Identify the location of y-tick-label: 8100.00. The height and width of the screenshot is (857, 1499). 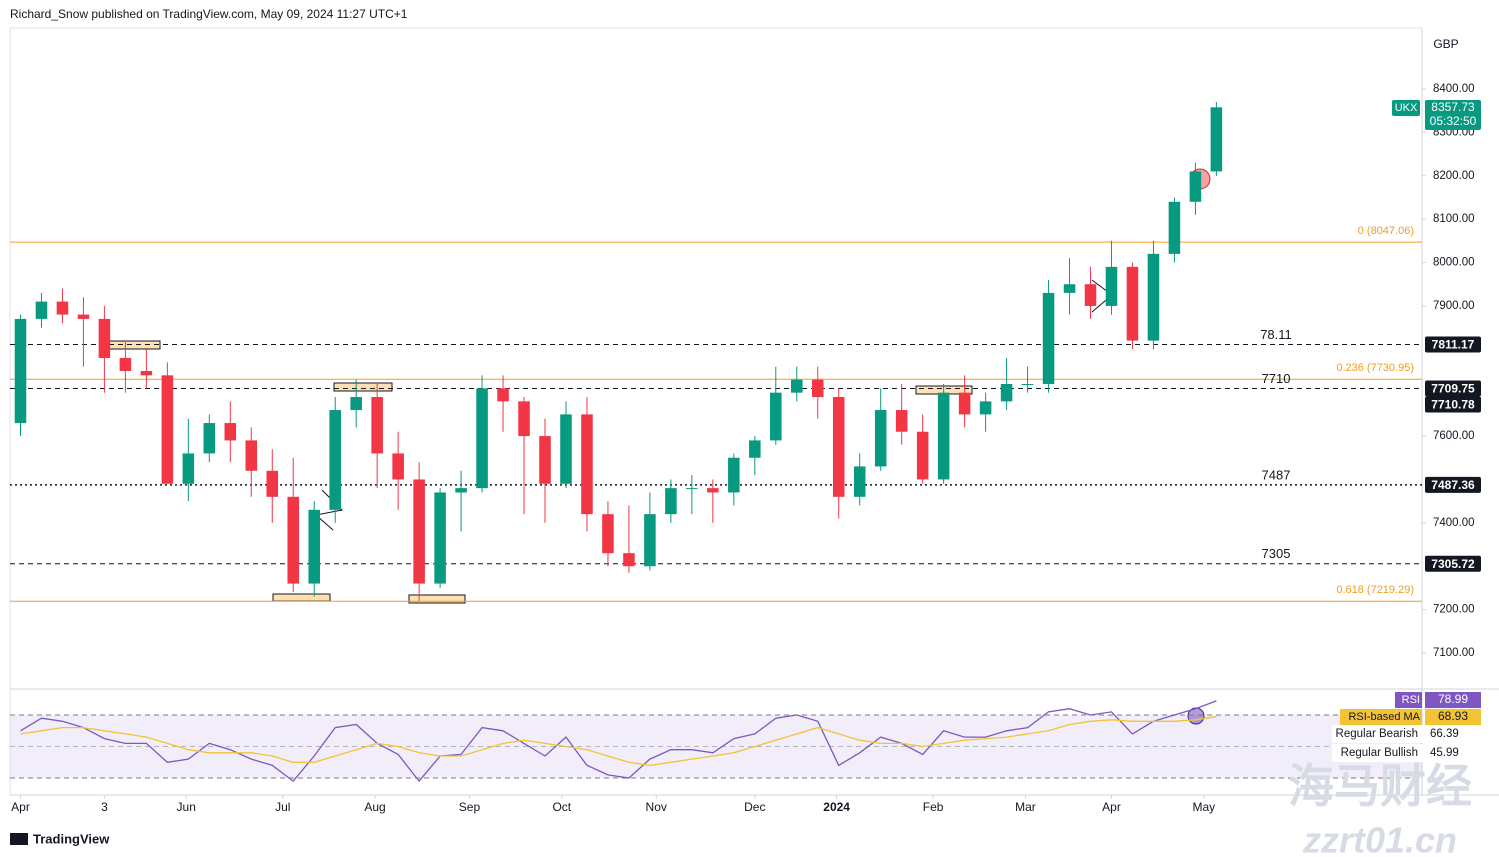
(1454, 219).